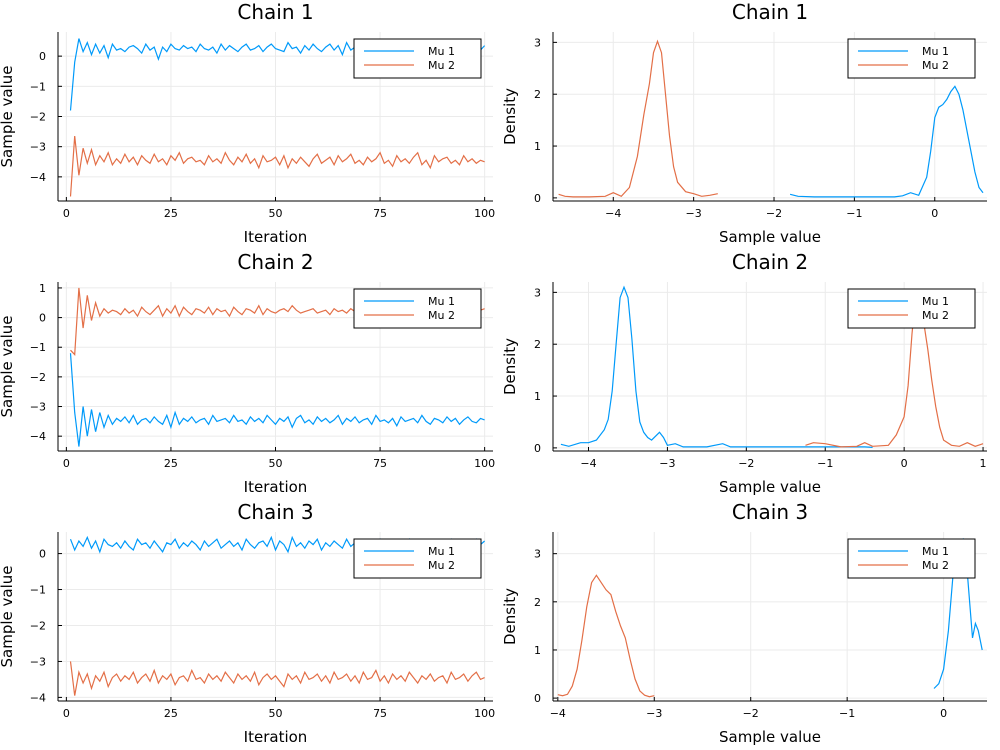  I want to click on y-tick-label-3: −1, so click(38, 347).